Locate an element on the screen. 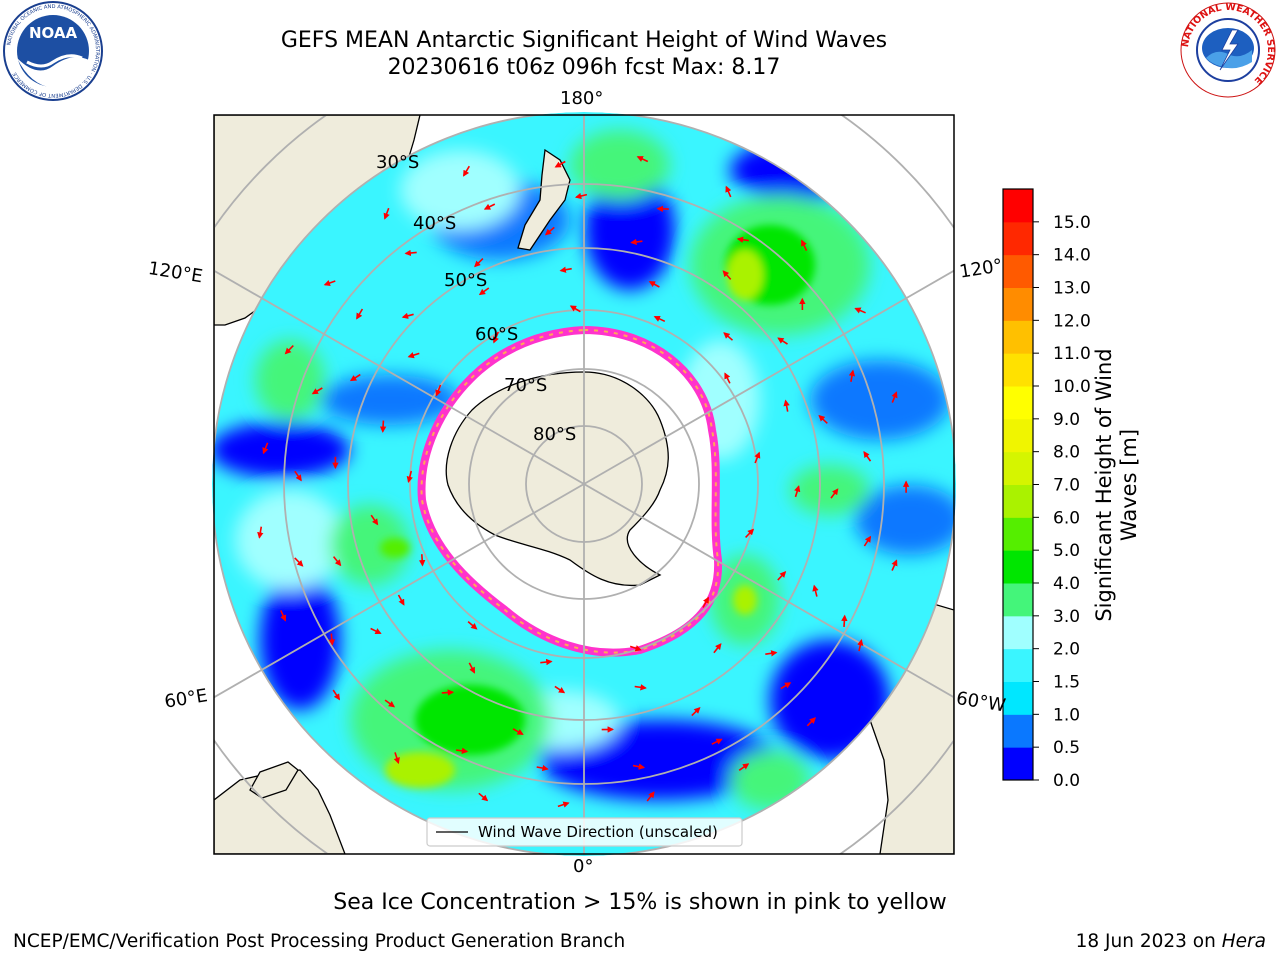  colorbar-tick-label: 4.0 is located at coordinates (1066, 584).